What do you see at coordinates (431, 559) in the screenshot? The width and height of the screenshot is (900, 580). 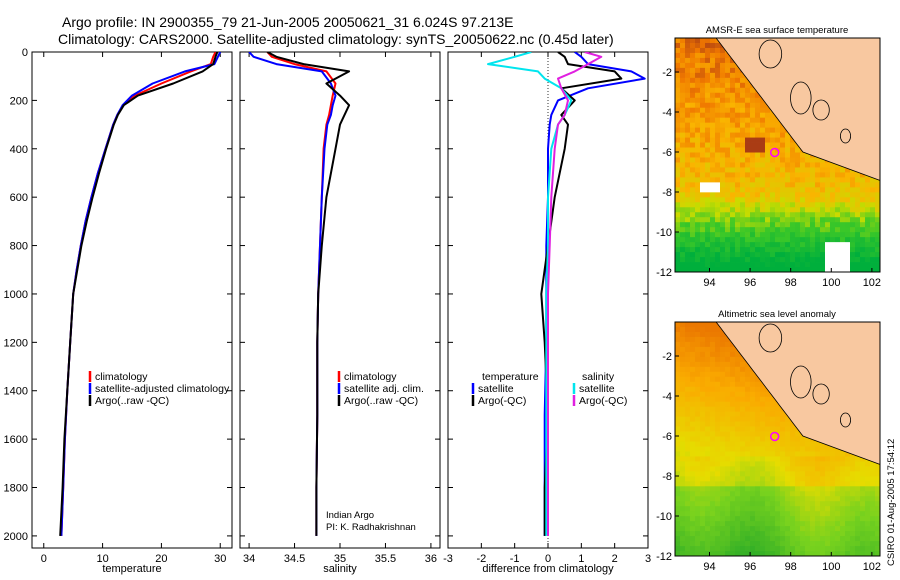 I see `salinity-xtick-label: 36` at bounding box center [431, 559].